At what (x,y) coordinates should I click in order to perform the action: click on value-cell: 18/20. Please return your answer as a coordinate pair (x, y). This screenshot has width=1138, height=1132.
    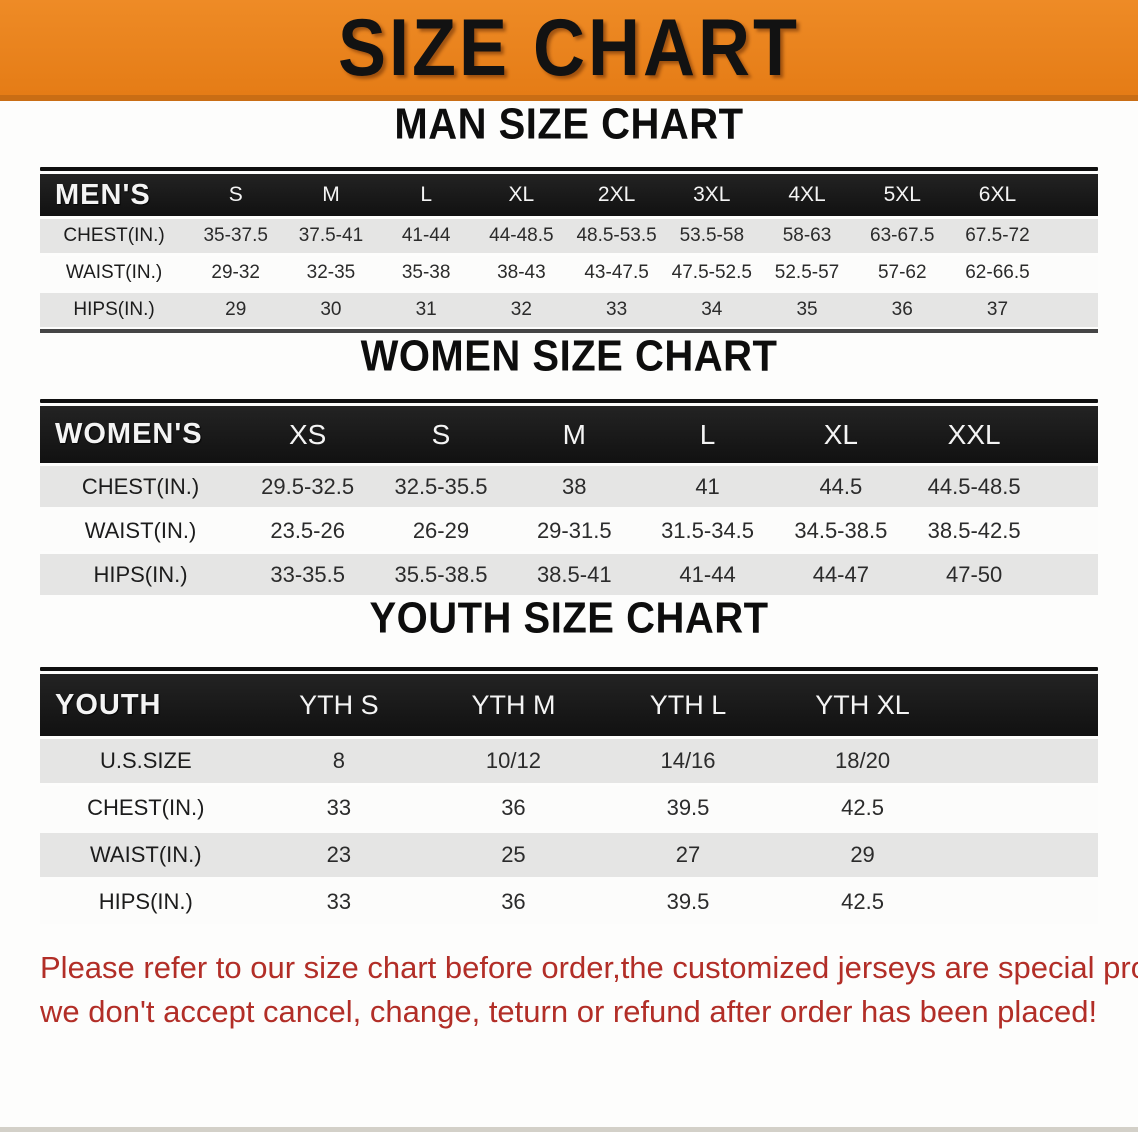
    Looking at the image, I should click on (863, 760).